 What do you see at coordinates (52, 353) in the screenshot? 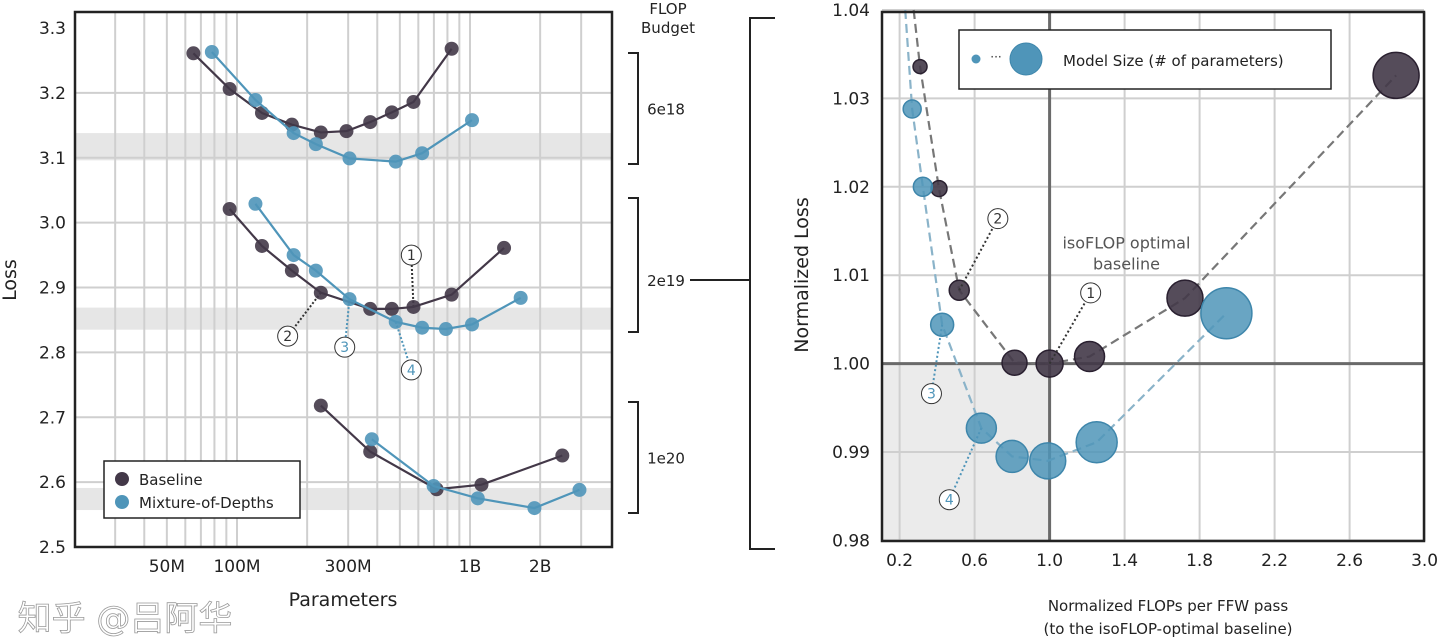
I see `y-tick-label: 2.8` at bounding box center [52, 353].